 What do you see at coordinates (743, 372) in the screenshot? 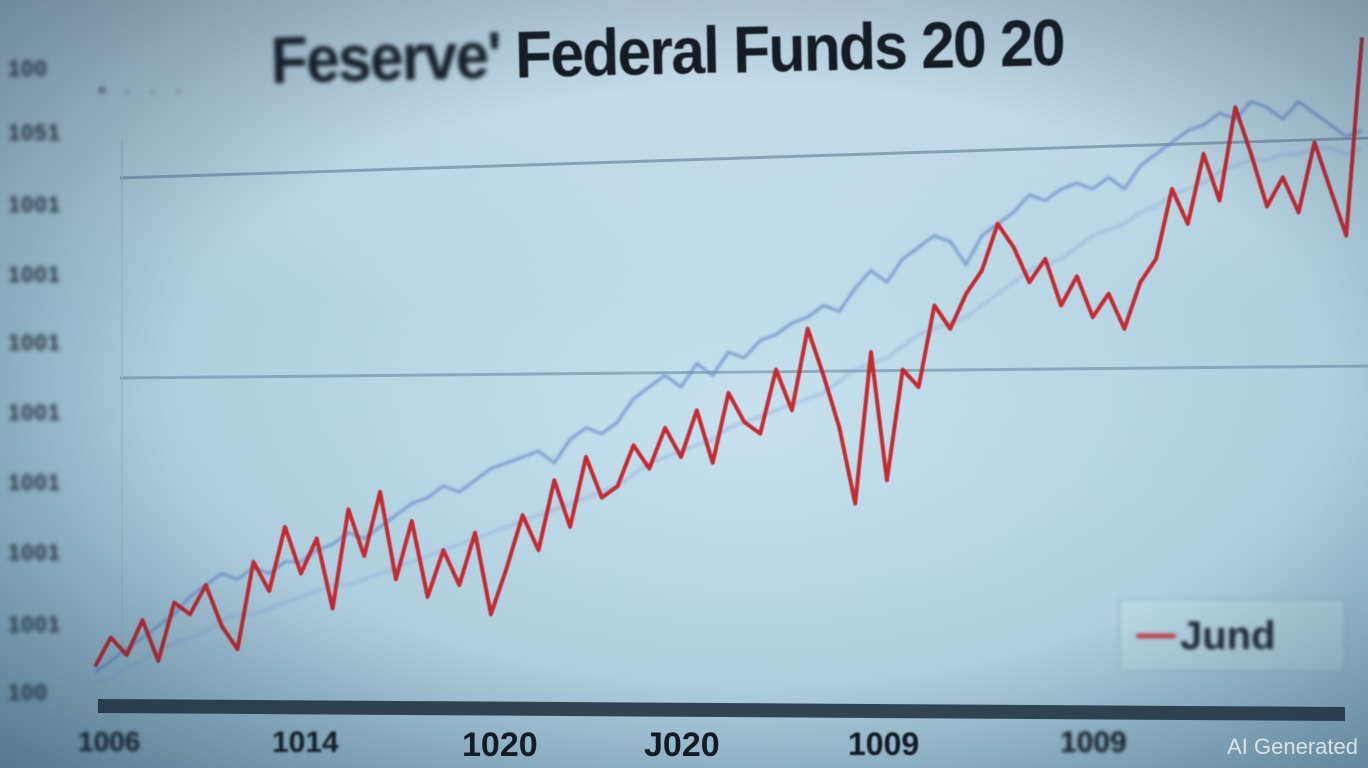
I see `gridline-middle` at bounding box center [743, 372].